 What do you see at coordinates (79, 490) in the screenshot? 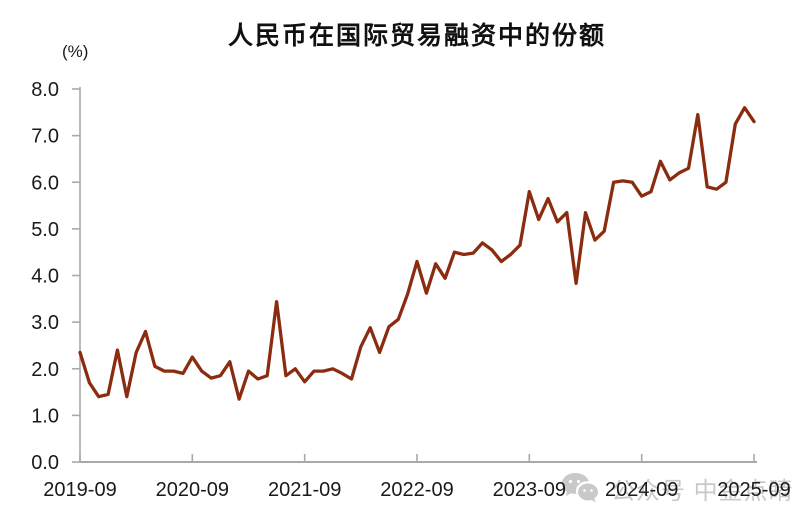
I see `x-axis-tick-label: 2019-09` at bounding box center [79, 490].